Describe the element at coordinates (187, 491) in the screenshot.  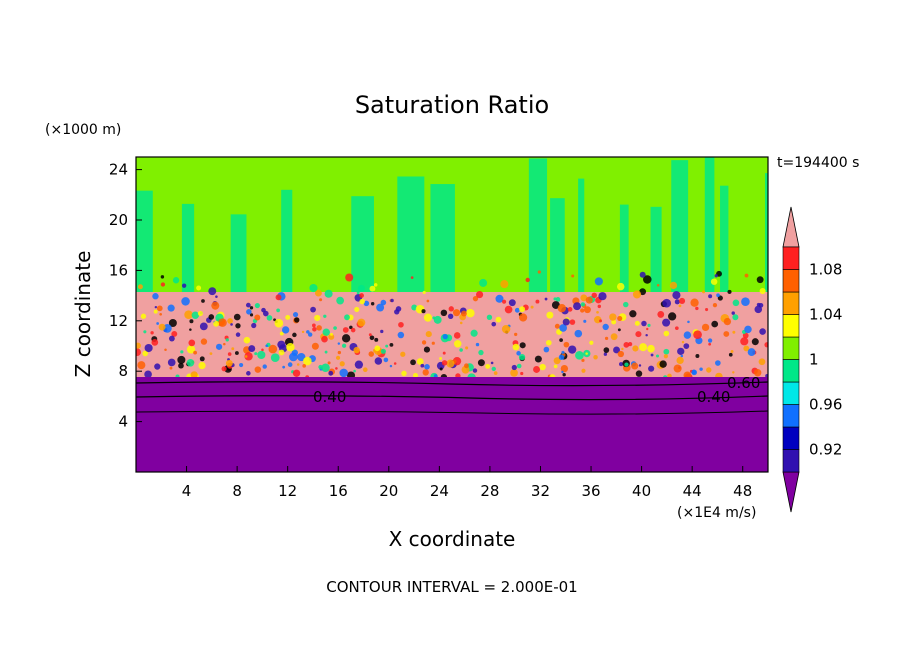
I see `x-tick-label: 4` at that location.